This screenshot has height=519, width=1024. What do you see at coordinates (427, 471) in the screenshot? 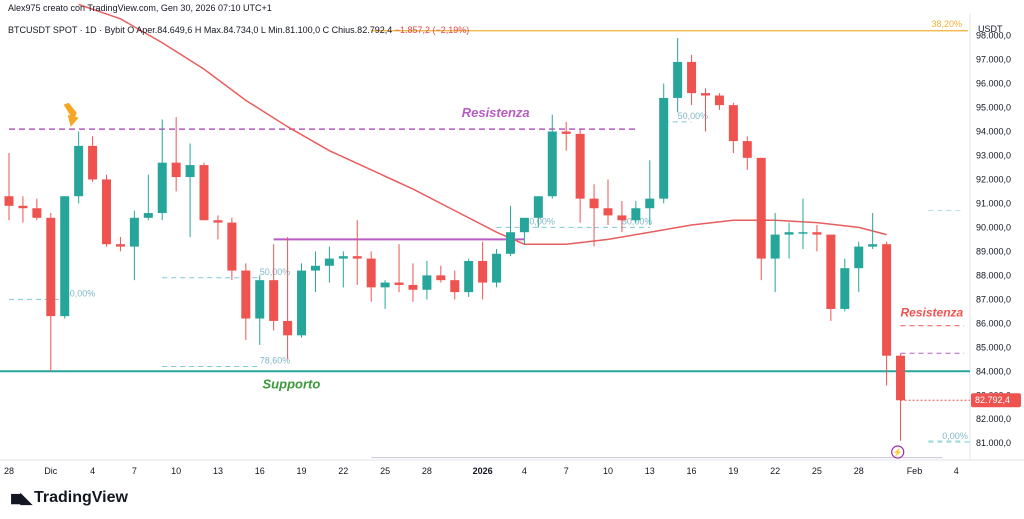
I see `x-tick-label: 28` at bounding box center [427, 471].